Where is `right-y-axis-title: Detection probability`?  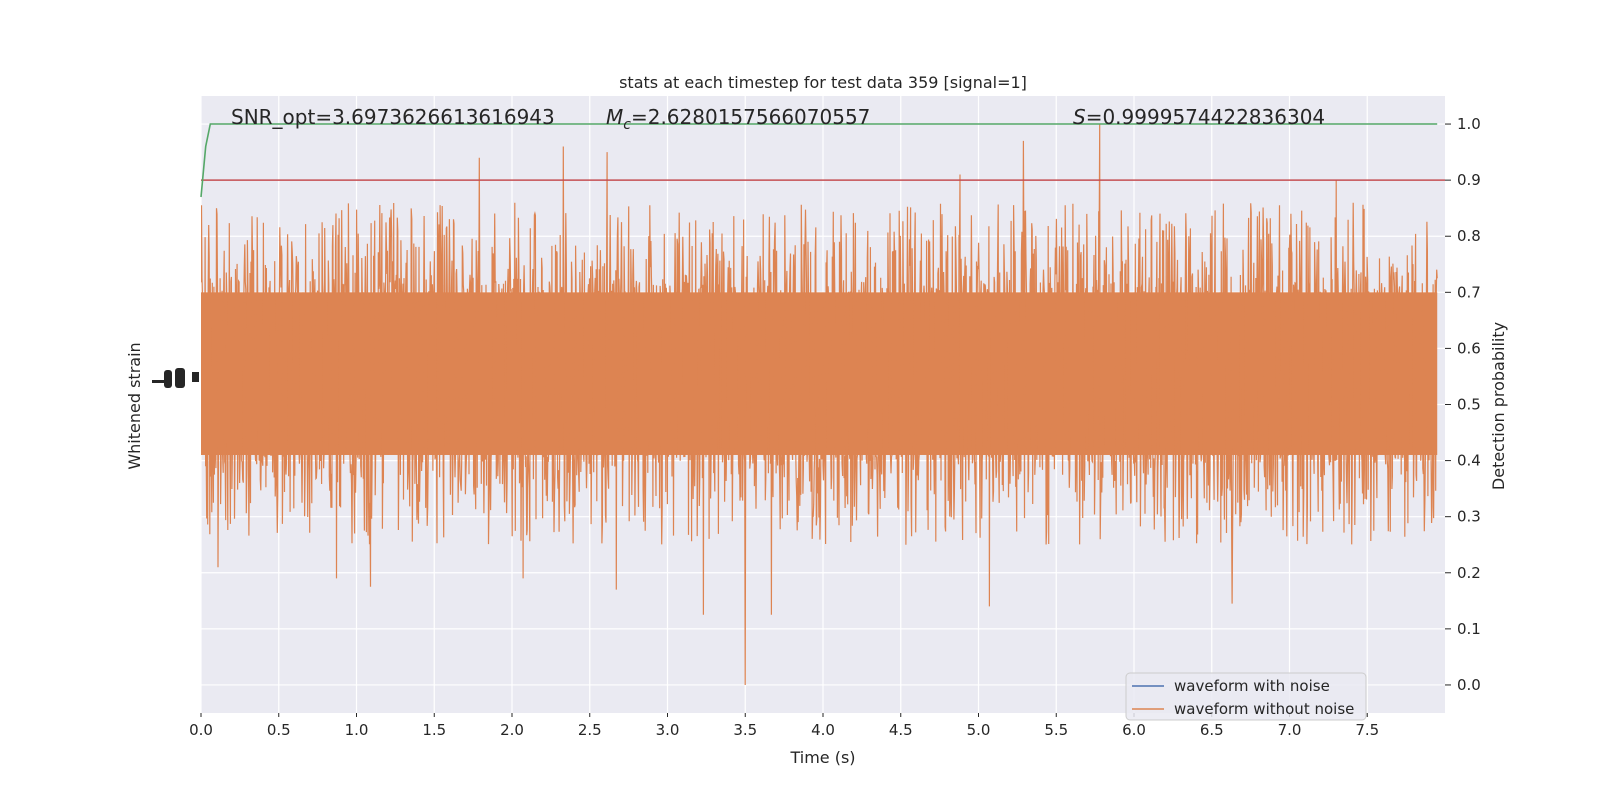 right-y-axis-title: Detection probability is located at coordinates (1498, 406).